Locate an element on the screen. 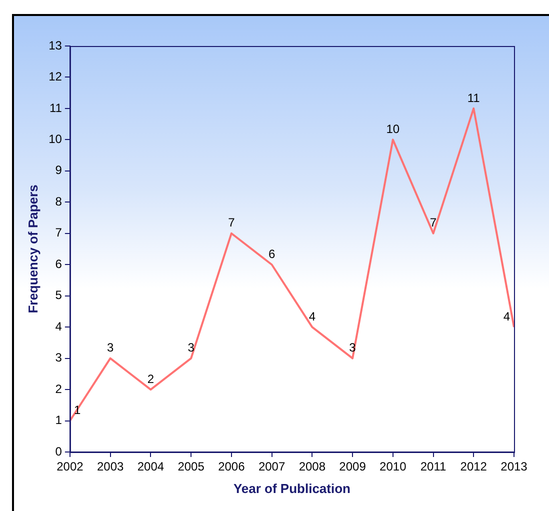 This screenshot has width=549, height=511. data-label: 1 is located at coordinates (77, 410).